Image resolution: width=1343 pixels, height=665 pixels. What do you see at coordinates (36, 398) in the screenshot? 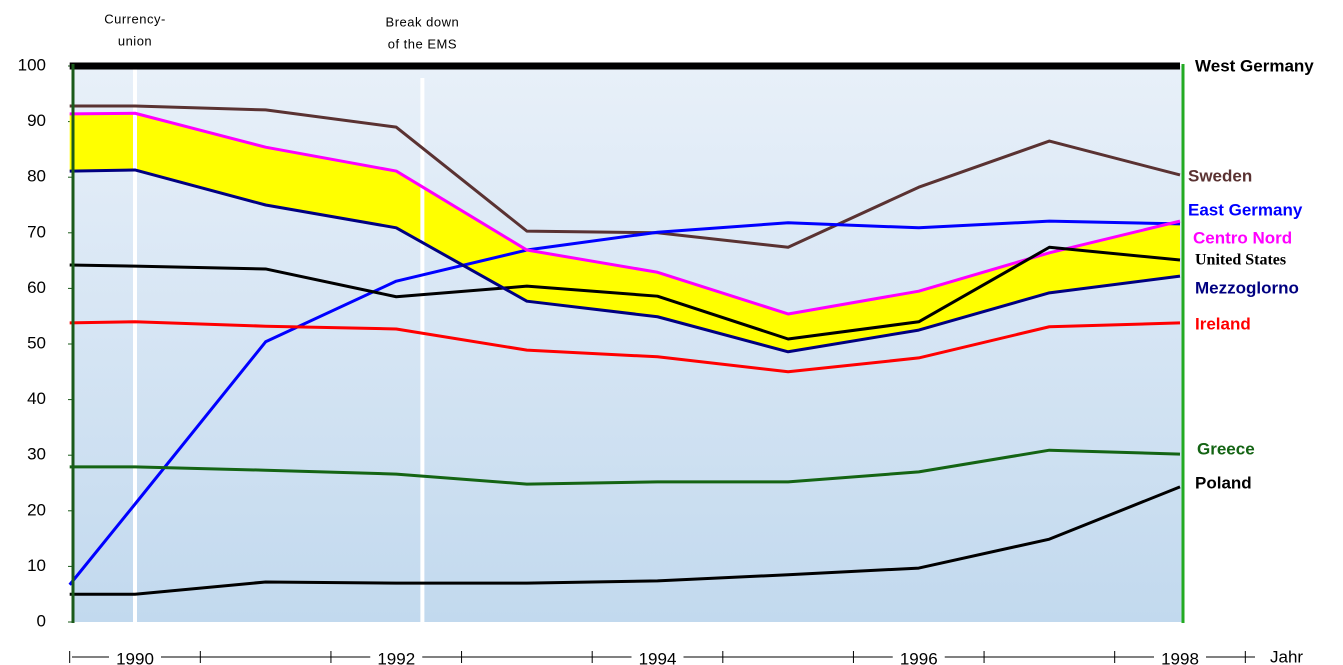
I see `y-tick-label: 40` at bounding box center [36, 398].